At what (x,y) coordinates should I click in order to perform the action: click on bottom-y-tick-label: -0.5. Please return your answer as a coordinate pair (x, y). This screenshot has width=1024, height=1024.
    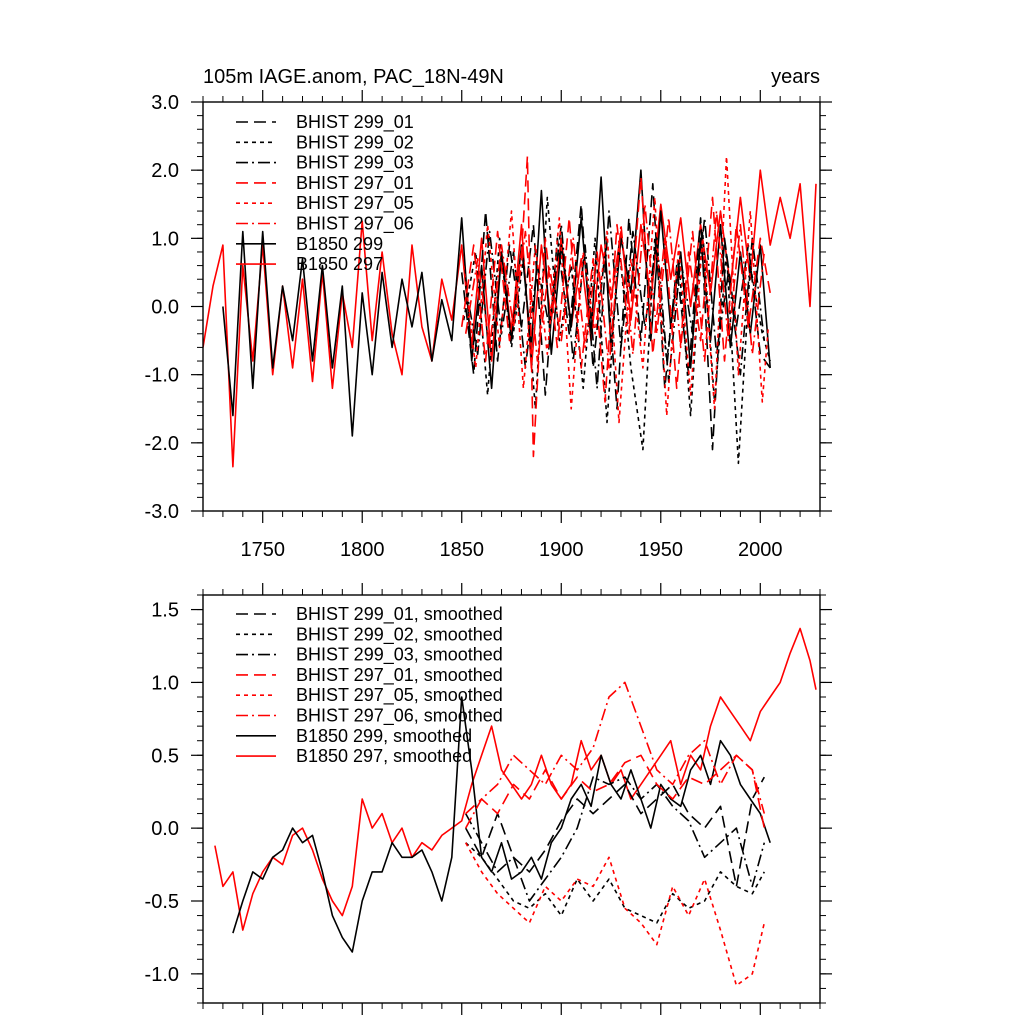
    Looking at the image, I should click on (162, 902).